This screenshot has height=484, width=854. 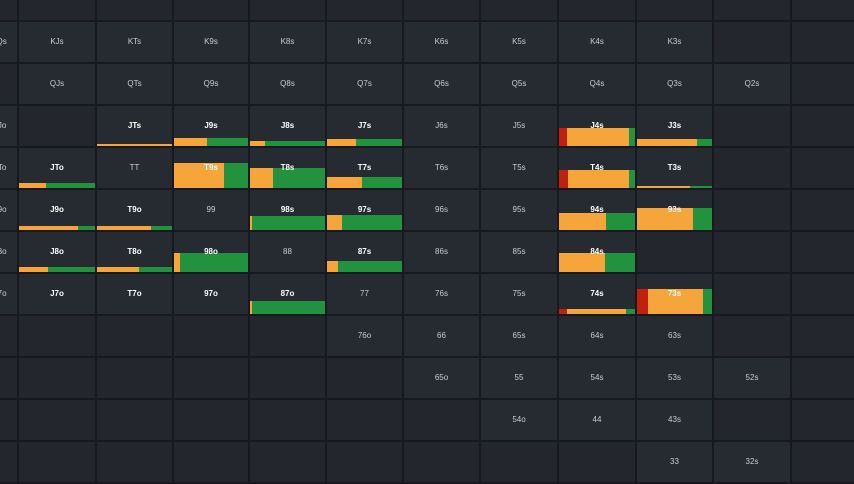 I want to click on hand-cell-blank-r8c2, so click(x=135, y=337).